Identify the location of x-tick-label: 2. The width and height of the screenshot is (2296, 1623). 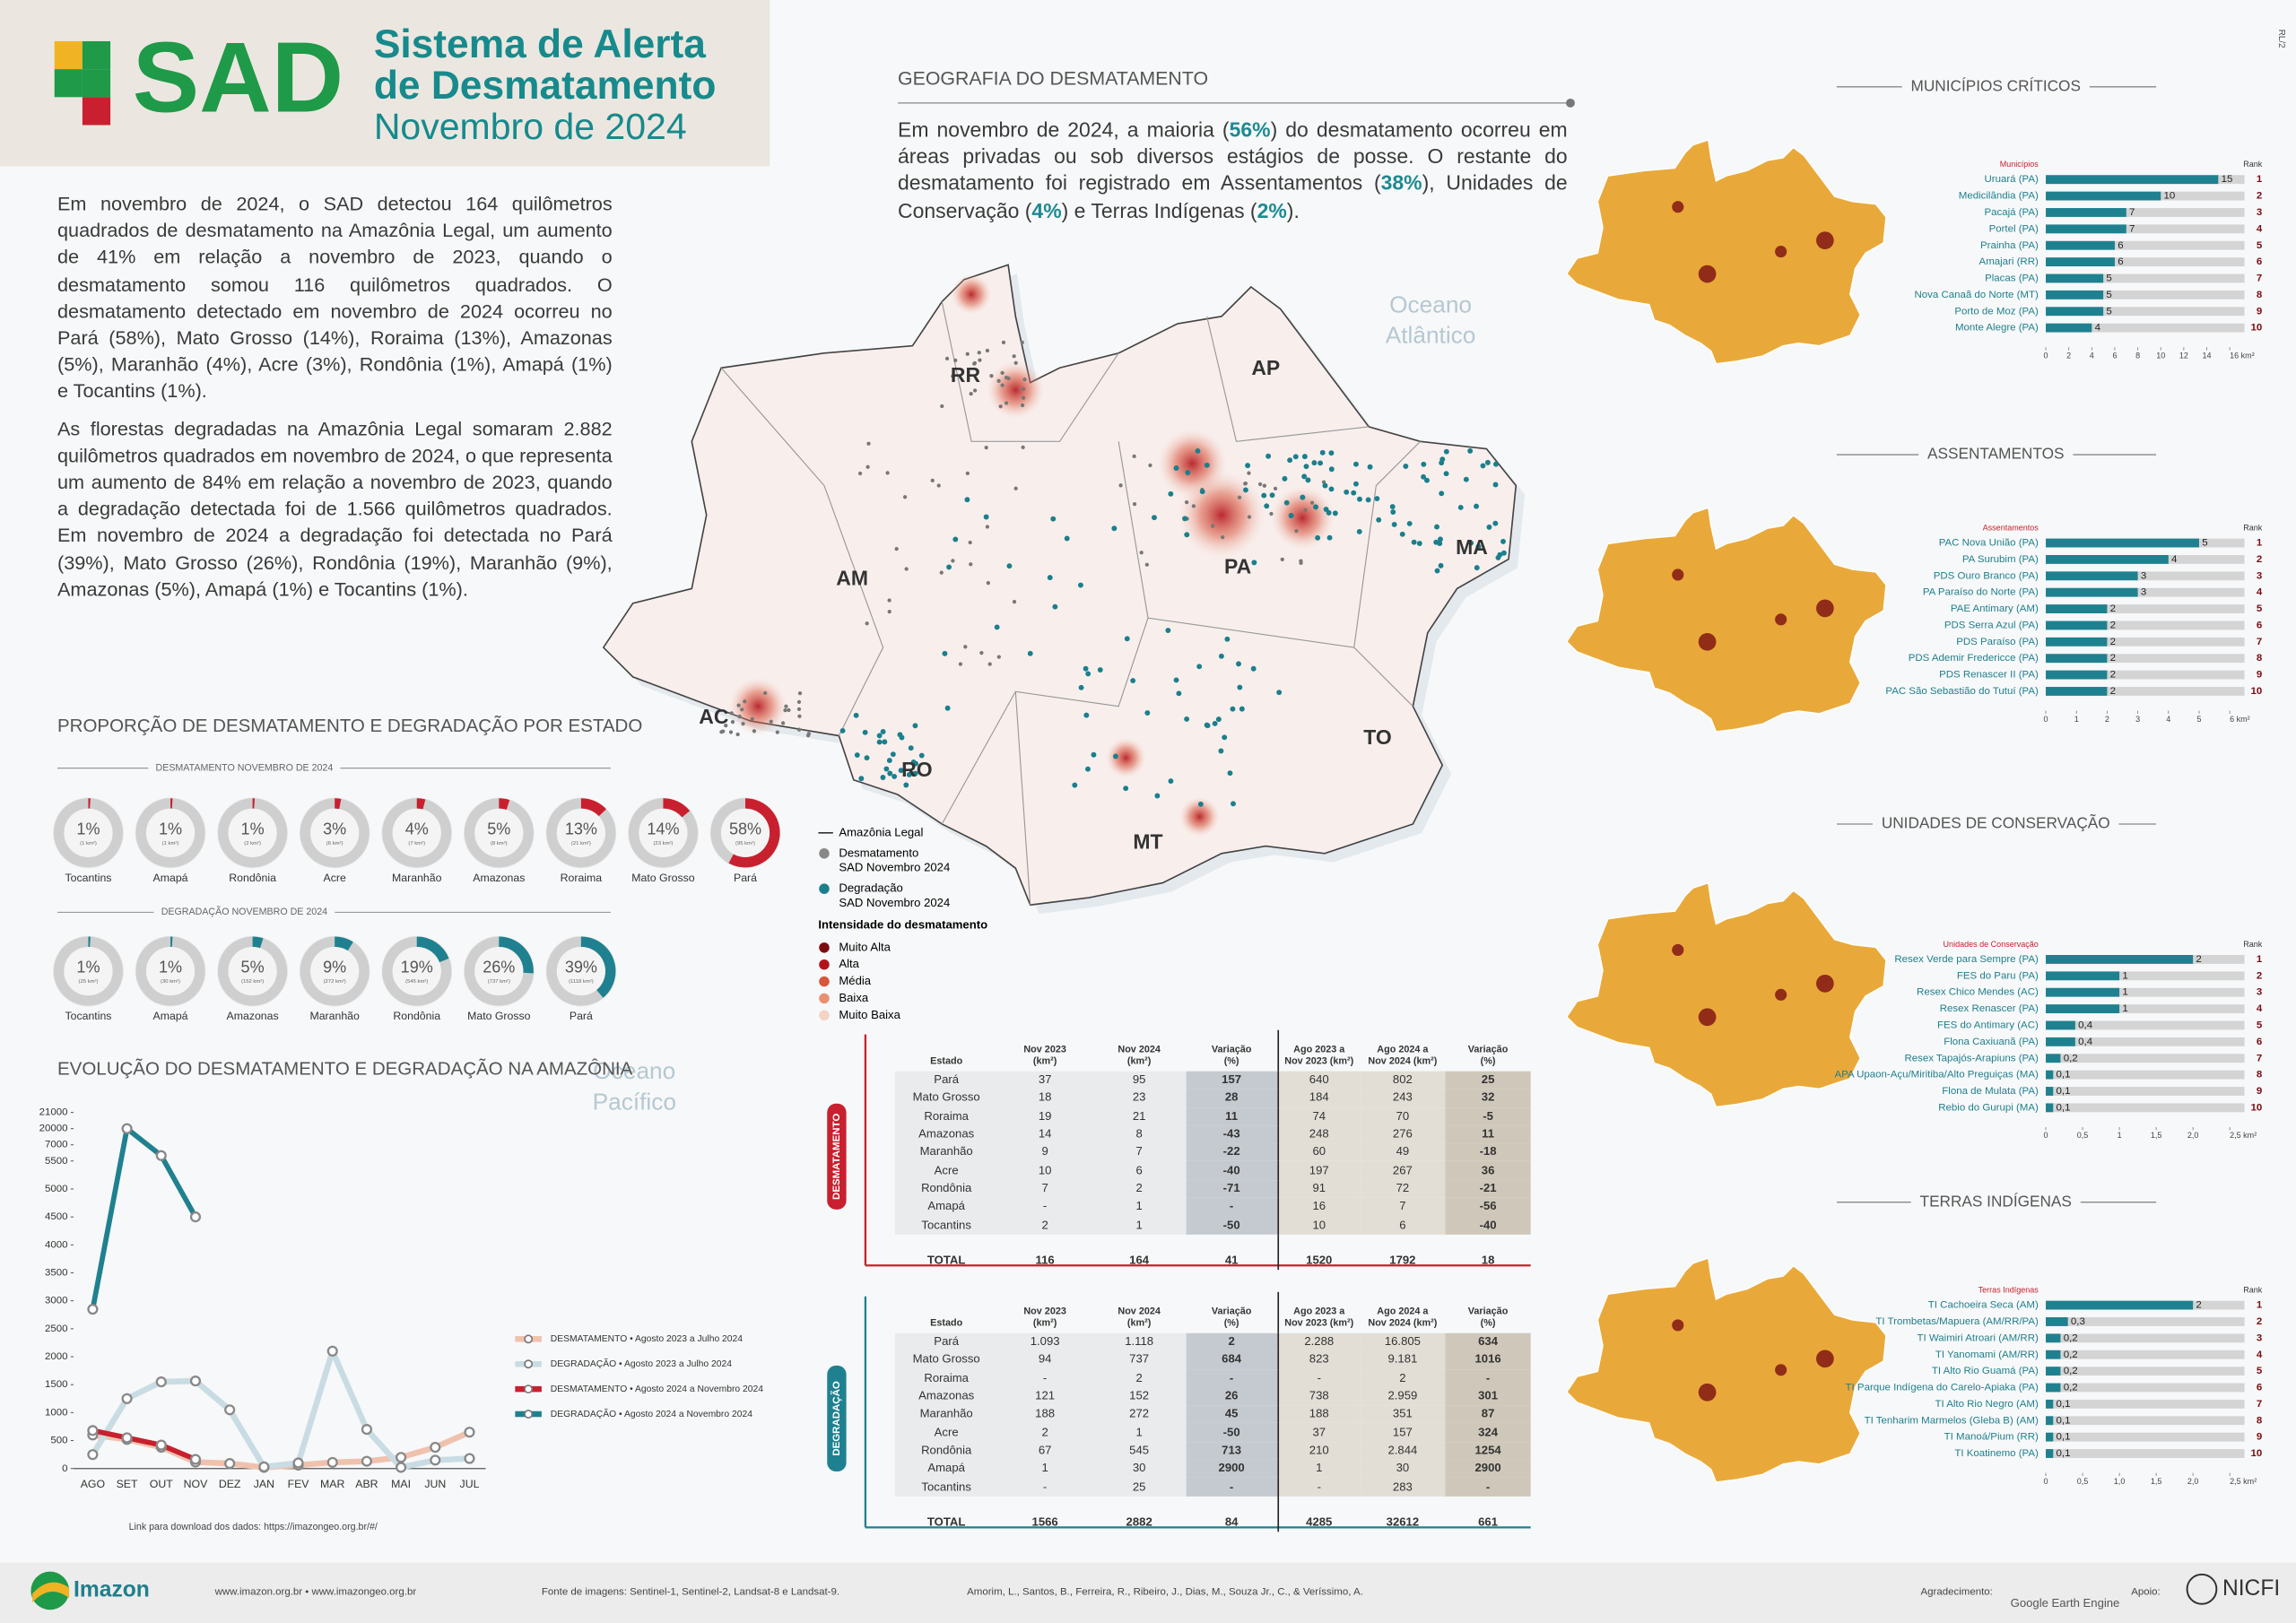
(2107, 719).